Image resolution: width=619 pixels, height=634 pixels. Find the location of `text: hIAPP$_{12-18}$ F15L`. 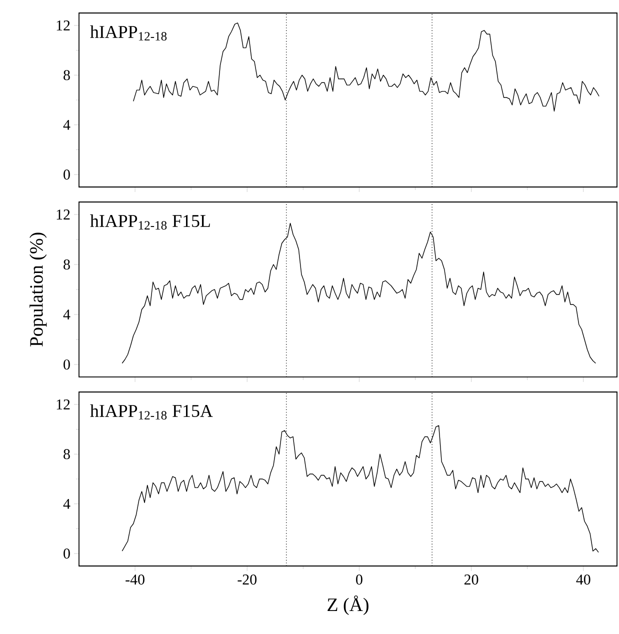

text: hIAPP$_{12-18}$ F15L is located at coordinates (150, 222).